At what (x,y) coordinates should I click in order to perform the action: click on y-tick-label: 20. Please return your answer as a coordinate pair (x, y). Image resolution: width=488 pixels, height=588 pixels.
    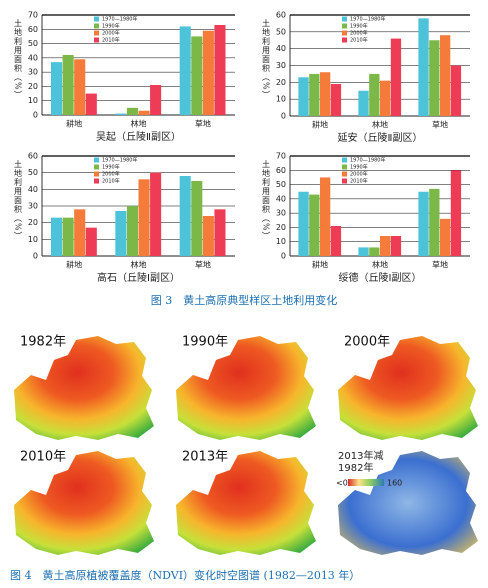
    Looking at the image, I should click on (33, 222).